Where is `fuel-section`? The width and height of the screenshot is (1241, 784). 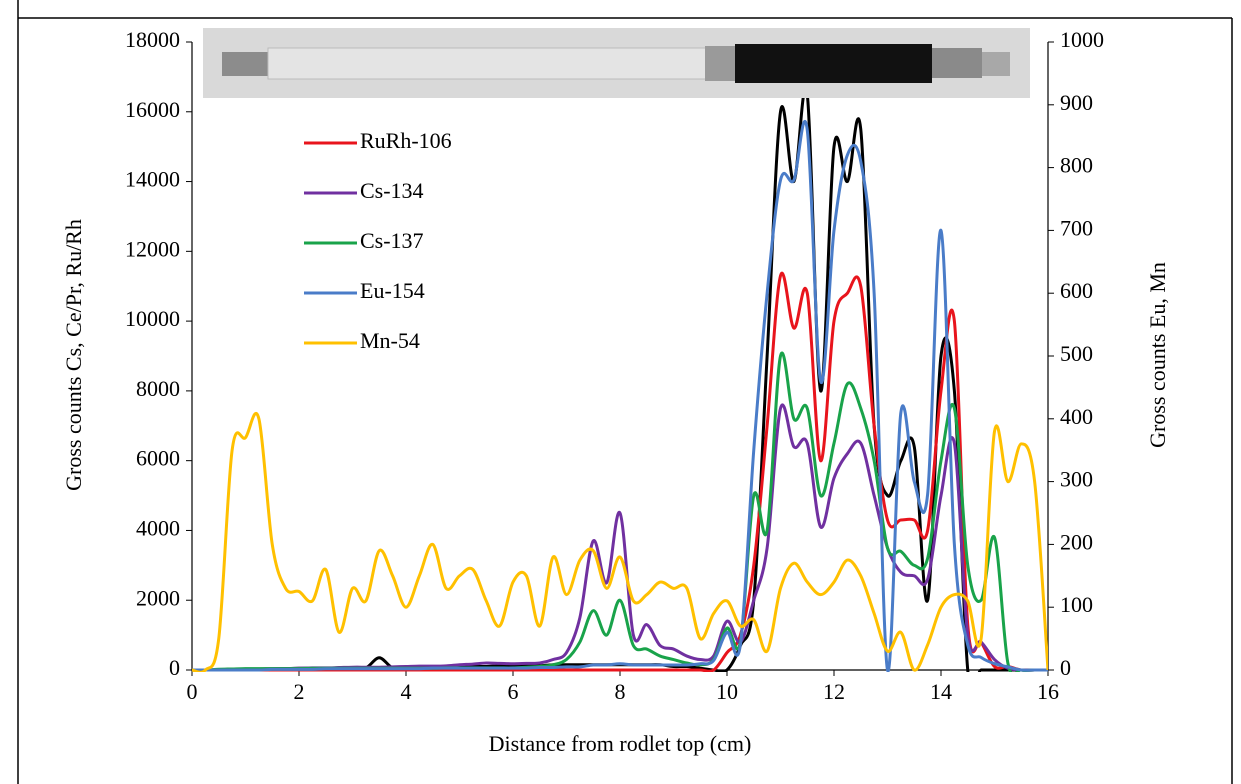
fuel-section is located at coordinates (833, 63).